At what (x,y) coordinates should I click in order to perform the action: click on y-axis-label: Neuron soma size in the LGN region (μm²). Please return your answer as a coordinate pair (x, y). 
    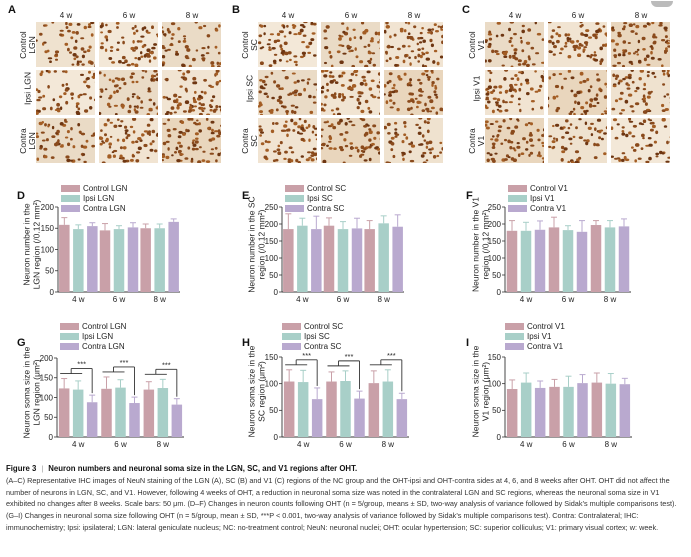
    Looking at the image, I should click on (31, 392).